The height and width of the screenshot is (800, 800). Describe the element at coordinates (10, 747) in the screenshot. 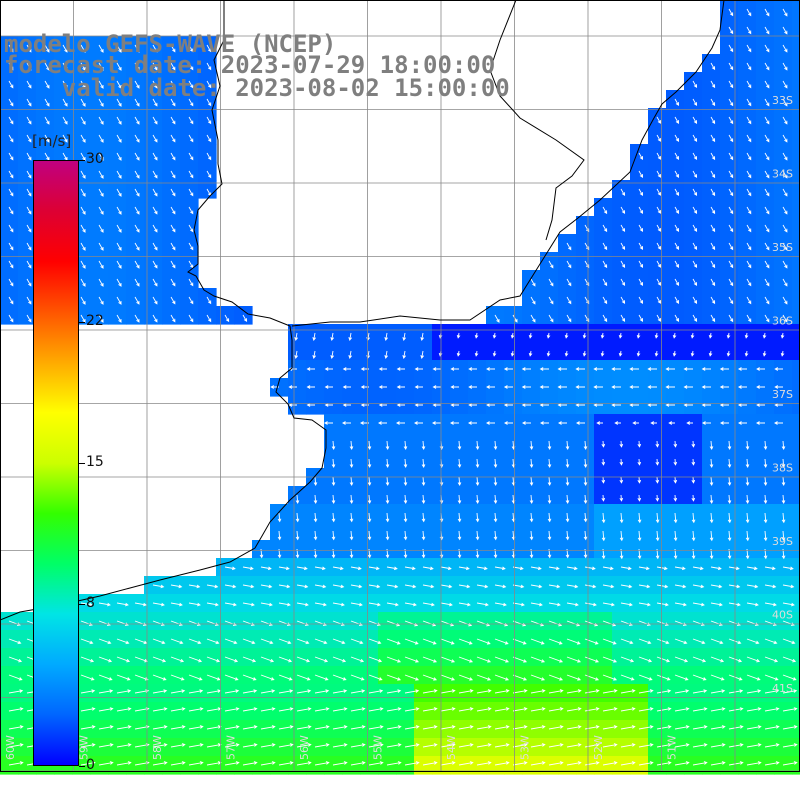

I see `longitude-label: 60W` at that location.